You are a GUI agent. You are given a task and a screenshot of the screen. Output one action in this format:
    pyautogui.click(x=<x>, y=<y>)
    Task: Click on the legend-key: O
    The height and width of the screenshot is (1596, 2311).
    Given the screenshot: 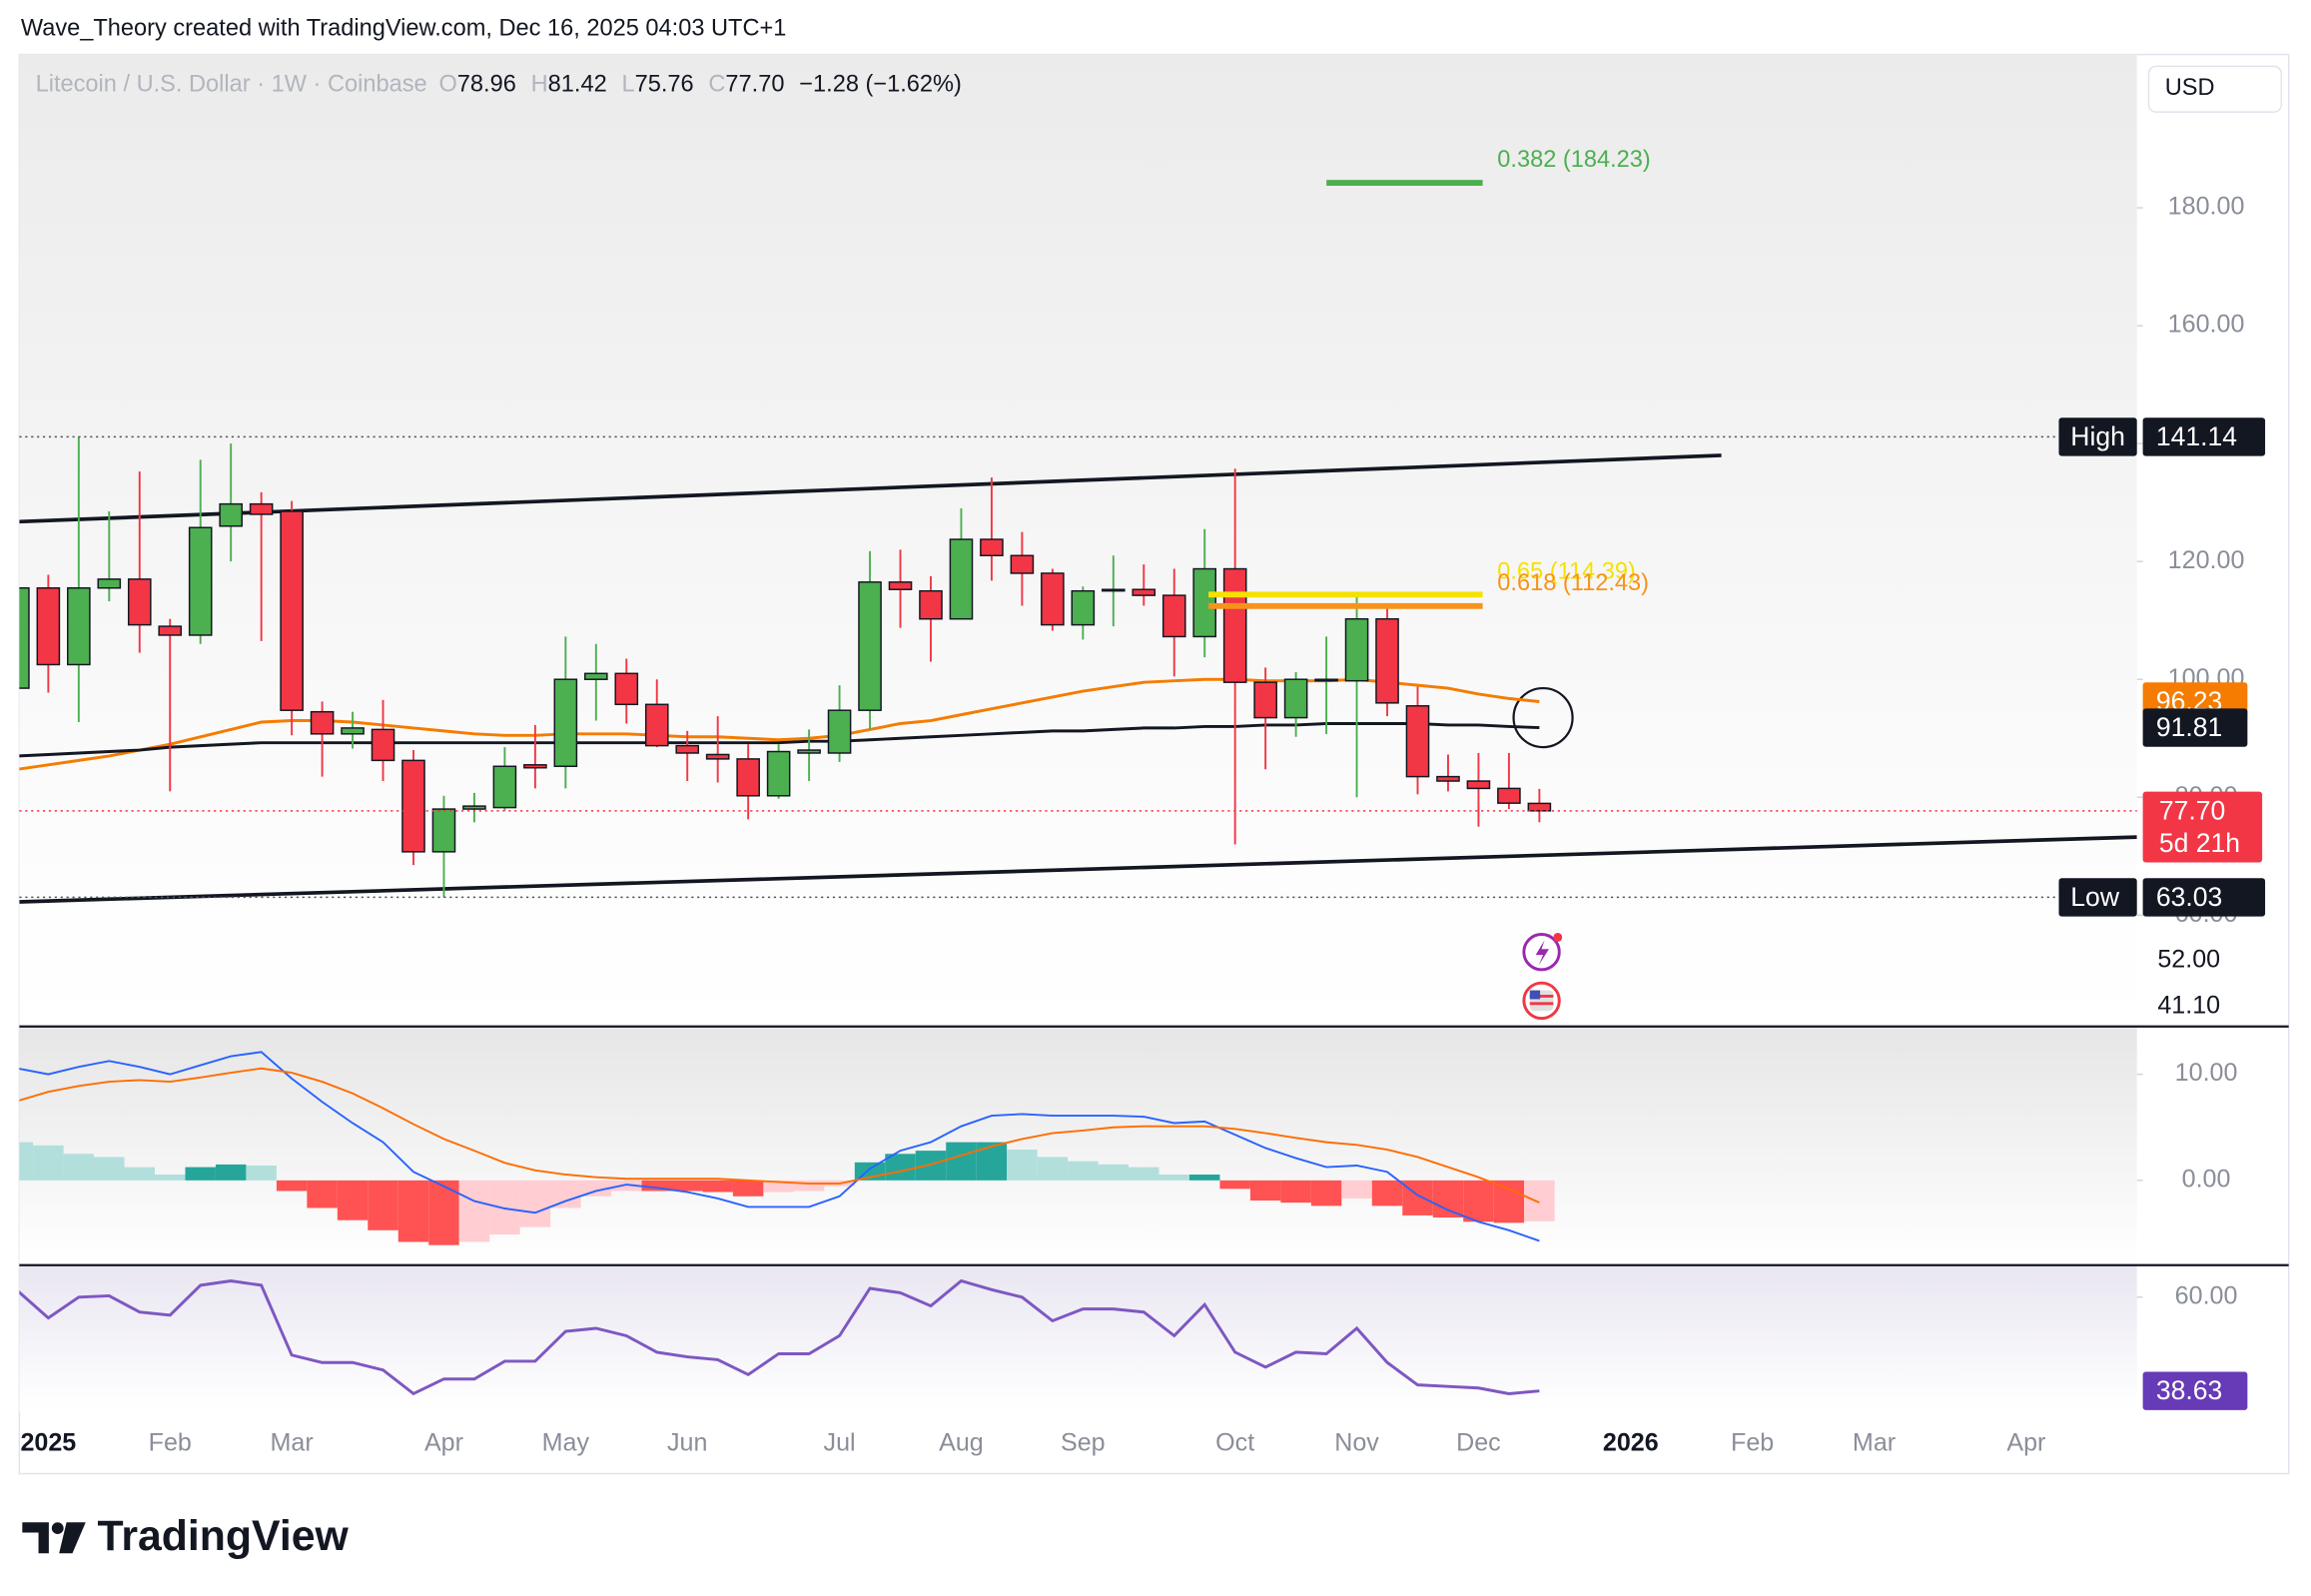 What is the action you would take?
    pyautogui.click(x=447, y=85)
    